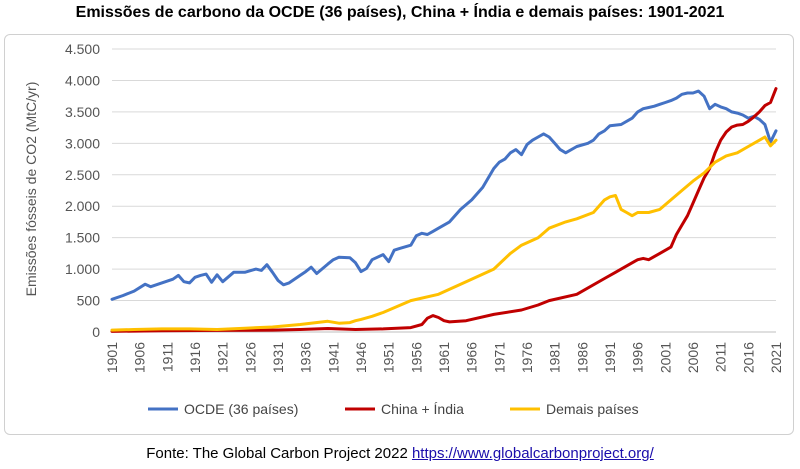  What do you see at coordinates (223, 357) in the screenshot?
I see `x-tick-label: 1921` at bounding box center [223, 357].